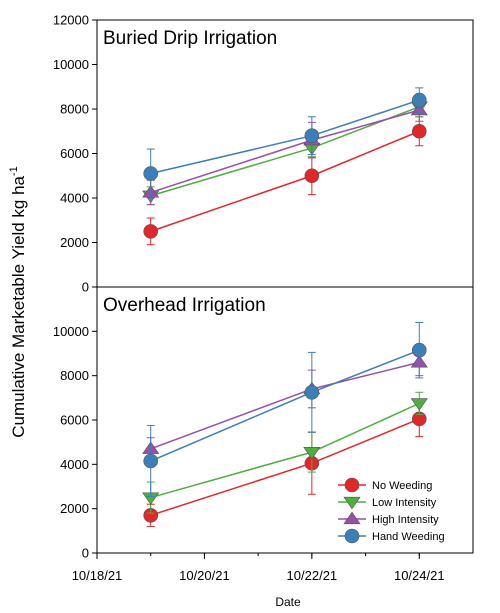 This screenshot has height=613, width=500. I want to click on x-axis: 10/18/21 10/20/21 10/22/21 10/24/21, so click(258, 568).